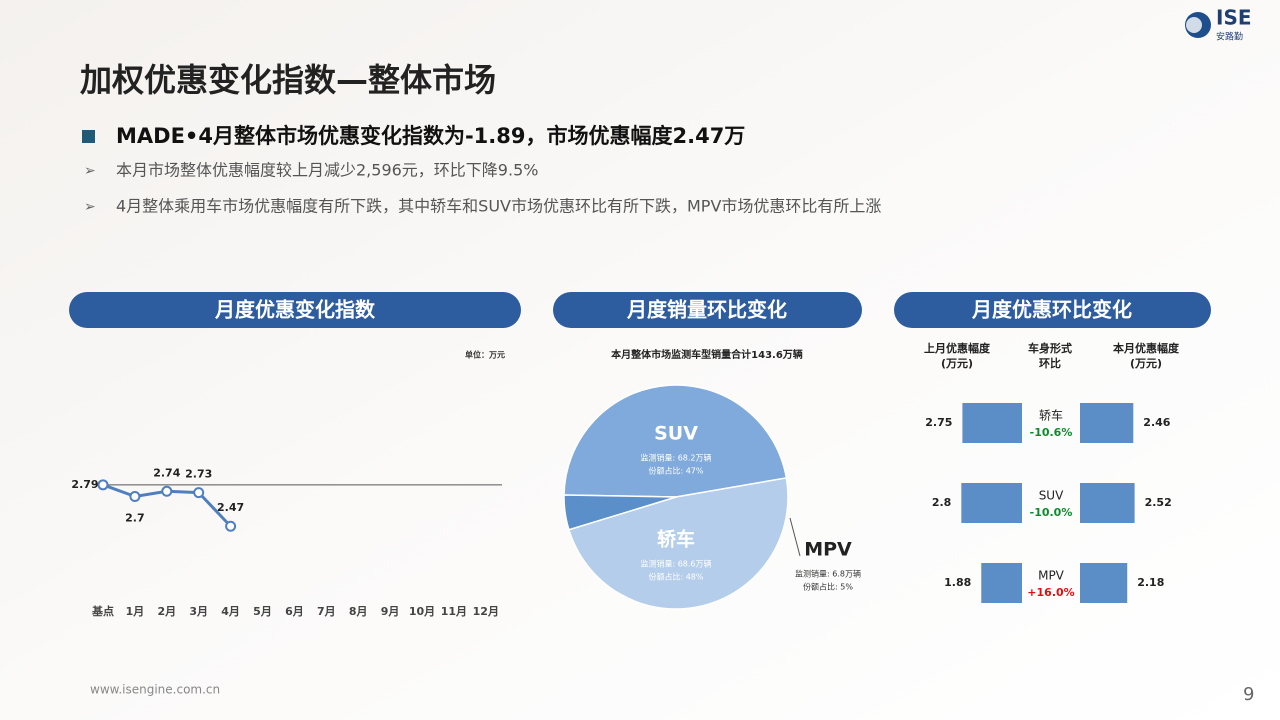 This screenshot has width=1280, height=720. I want to click on logo: ISE, so click(1234, 18).